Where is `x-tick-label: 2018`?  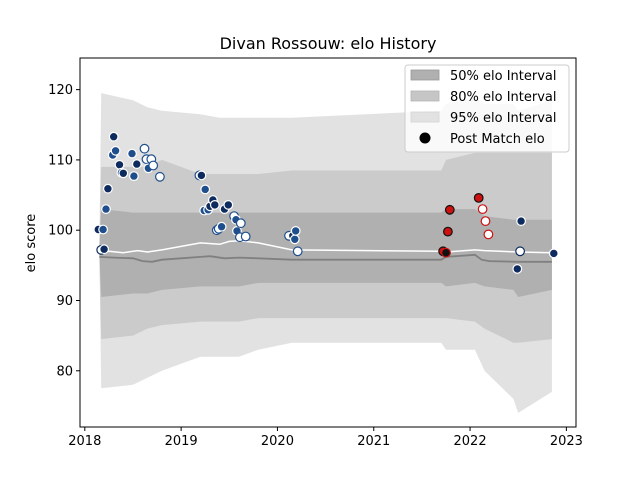 x-tick-label: 2018 is located at coordinates (84, 441).